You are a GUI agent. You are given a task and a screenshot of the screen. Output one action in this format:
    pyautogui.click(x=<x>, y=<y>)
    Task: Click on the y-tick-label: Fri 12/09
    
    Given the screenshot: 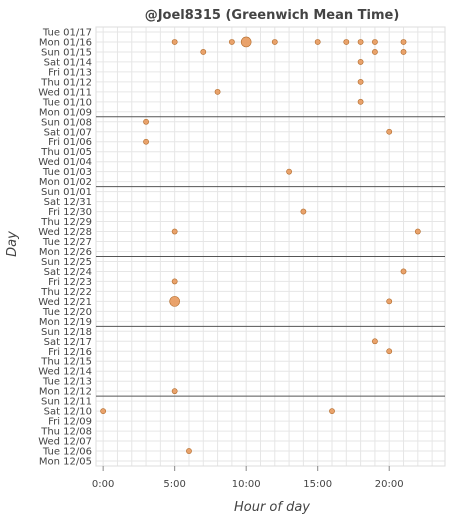 What is the action you would take?
    pyautogui.click(x=70, y=422)
    